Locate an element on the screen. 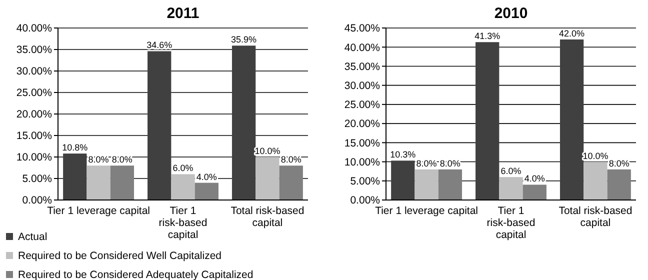 The width and height of the screenshot is (648, 280). legend-label: Required to be Considered Well Capitalized is located at coordinates (120, 256).